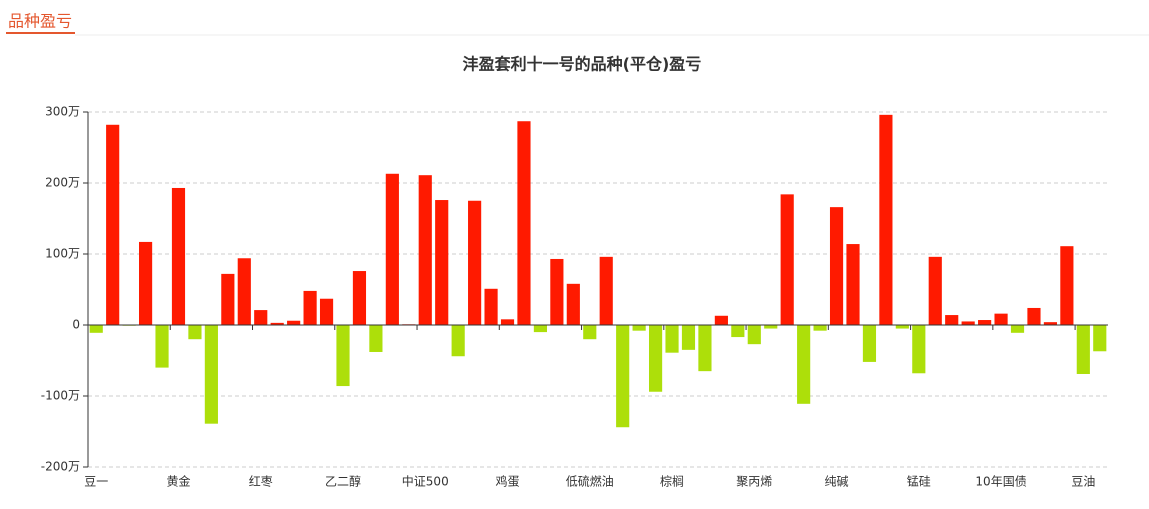 The width and height of the screenshot is (1149, 509). I want to click on x-tick-label: 鸡蛋, so click(508, 481).